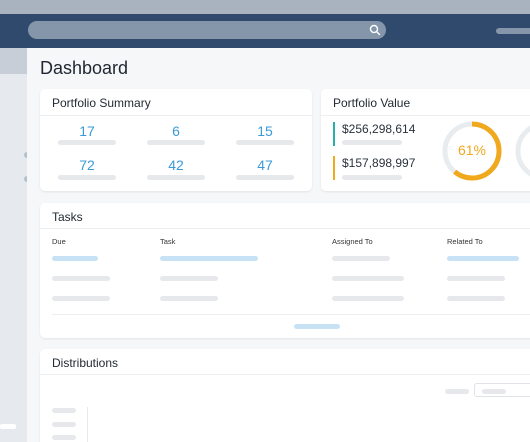 This screenshot has height=442, width=530. I want to click on column-header-due: Due, so click(59, 241).